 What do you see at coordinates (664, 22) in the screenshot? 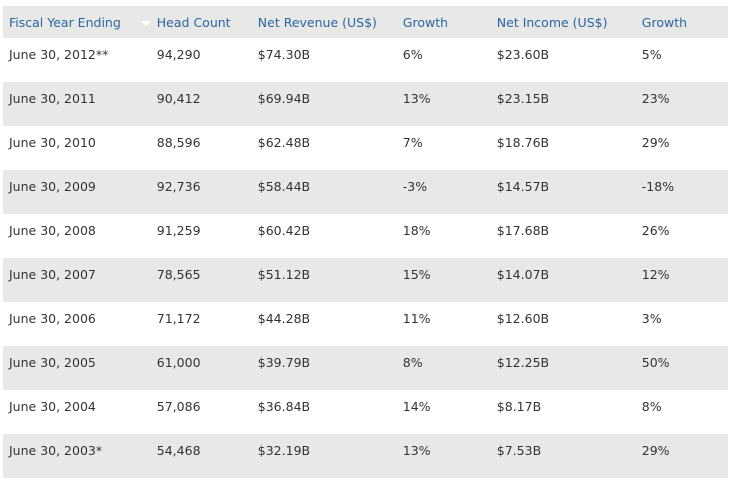
I see `column-header-income-growth: Growth` at bounding box center [664, 22].